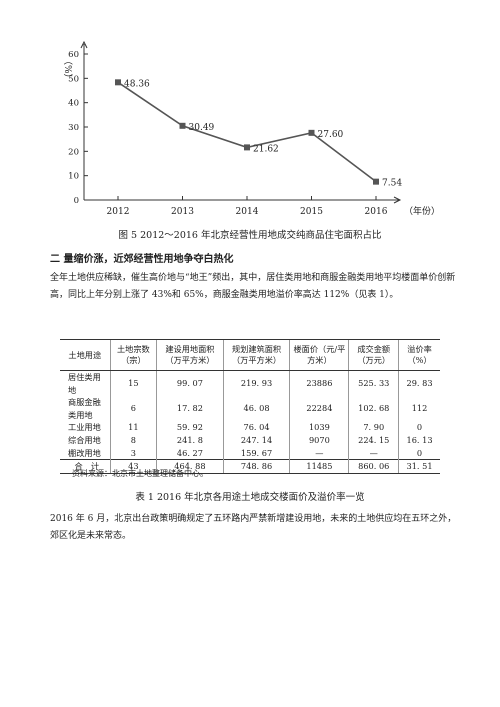 This screenshot has height=707, width=500. What do you see at coordinates (266, 149) in the screenshot?
I see `data-label: 21.62` at bounding box center [266, 149].